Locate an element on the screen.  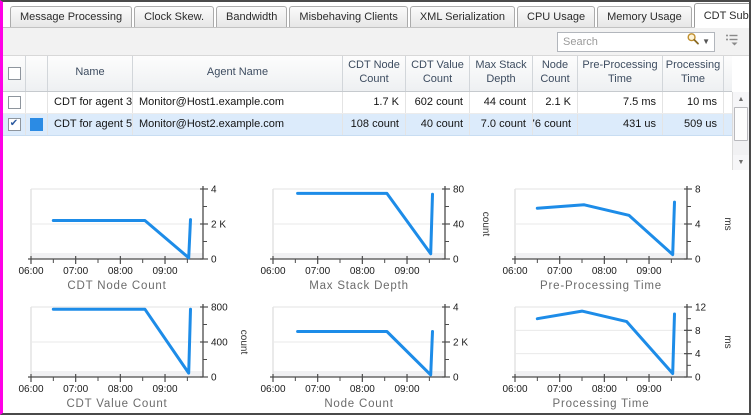
cell-name: CDT for agent 3 is located at coordinates (90, 102).